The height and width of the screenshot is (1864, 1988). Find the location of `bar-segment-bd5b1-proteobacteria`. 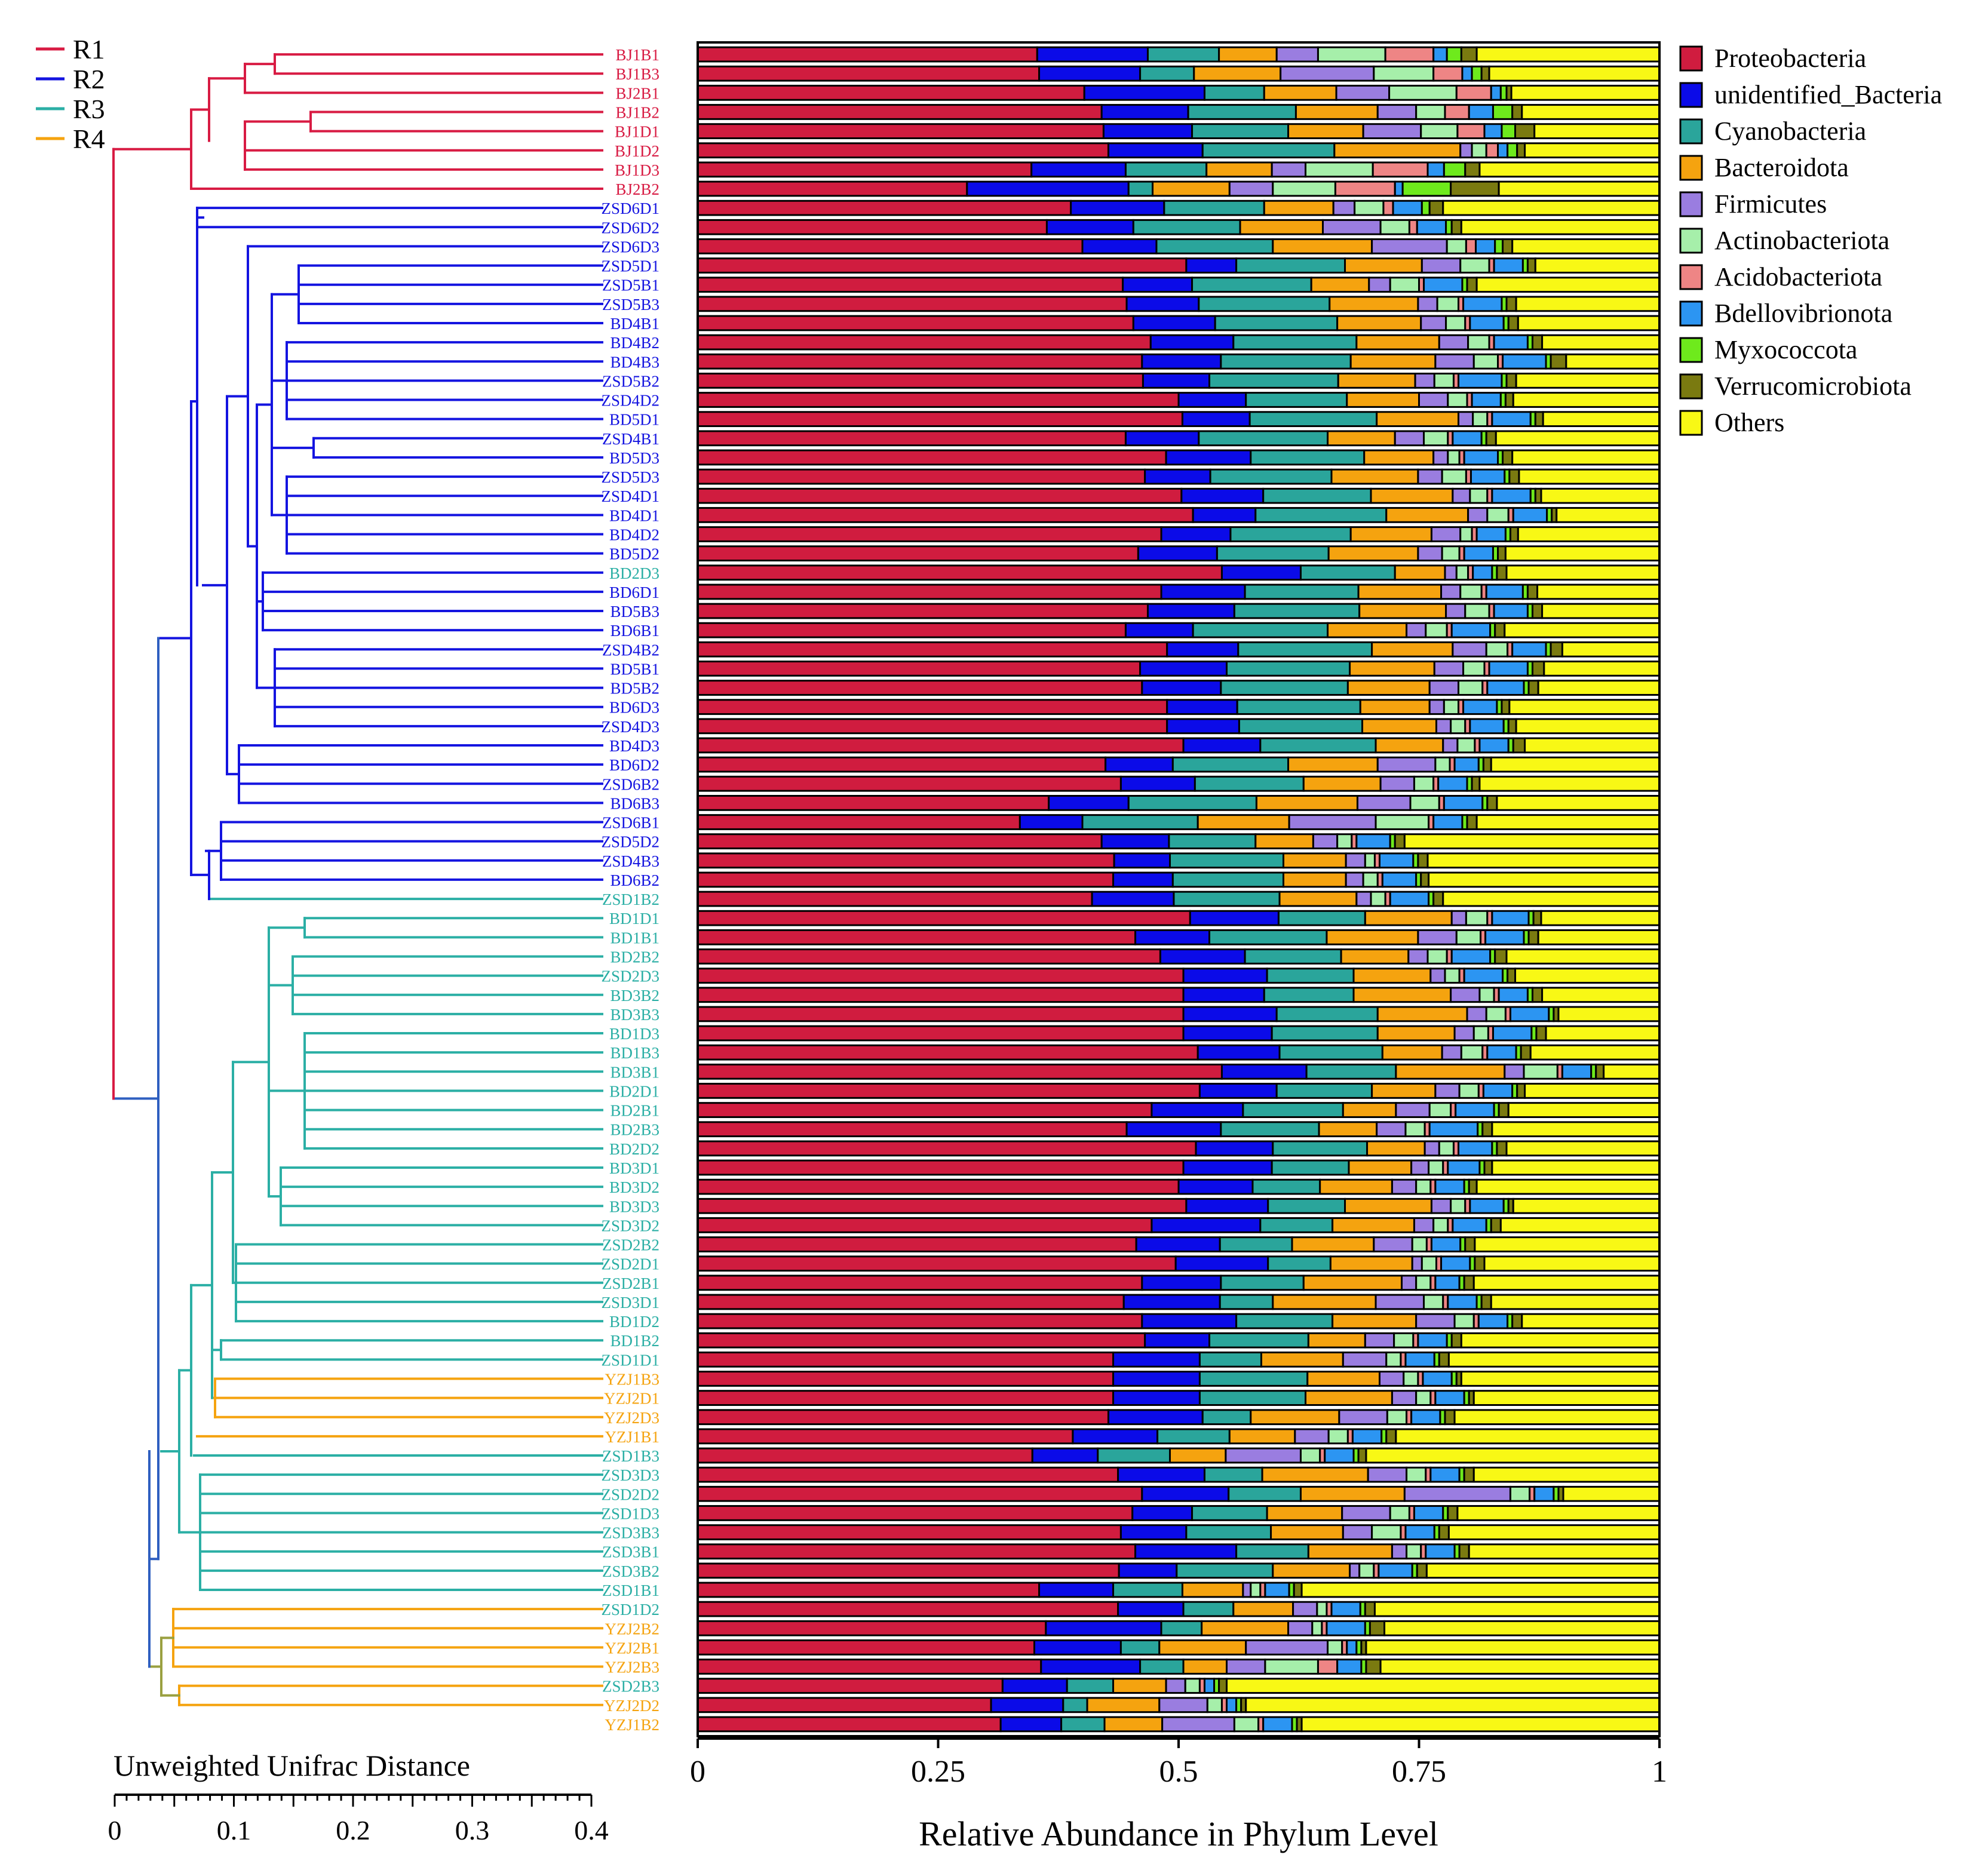

bar-segment-bd5b1-proteobacteria is located at coordinates (920, 669).